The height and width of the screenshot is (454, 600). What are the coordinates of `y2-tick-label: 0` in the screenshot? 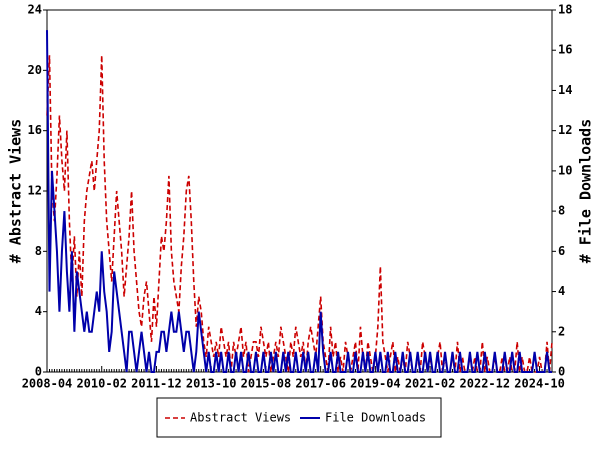 It's located at (561, 372).